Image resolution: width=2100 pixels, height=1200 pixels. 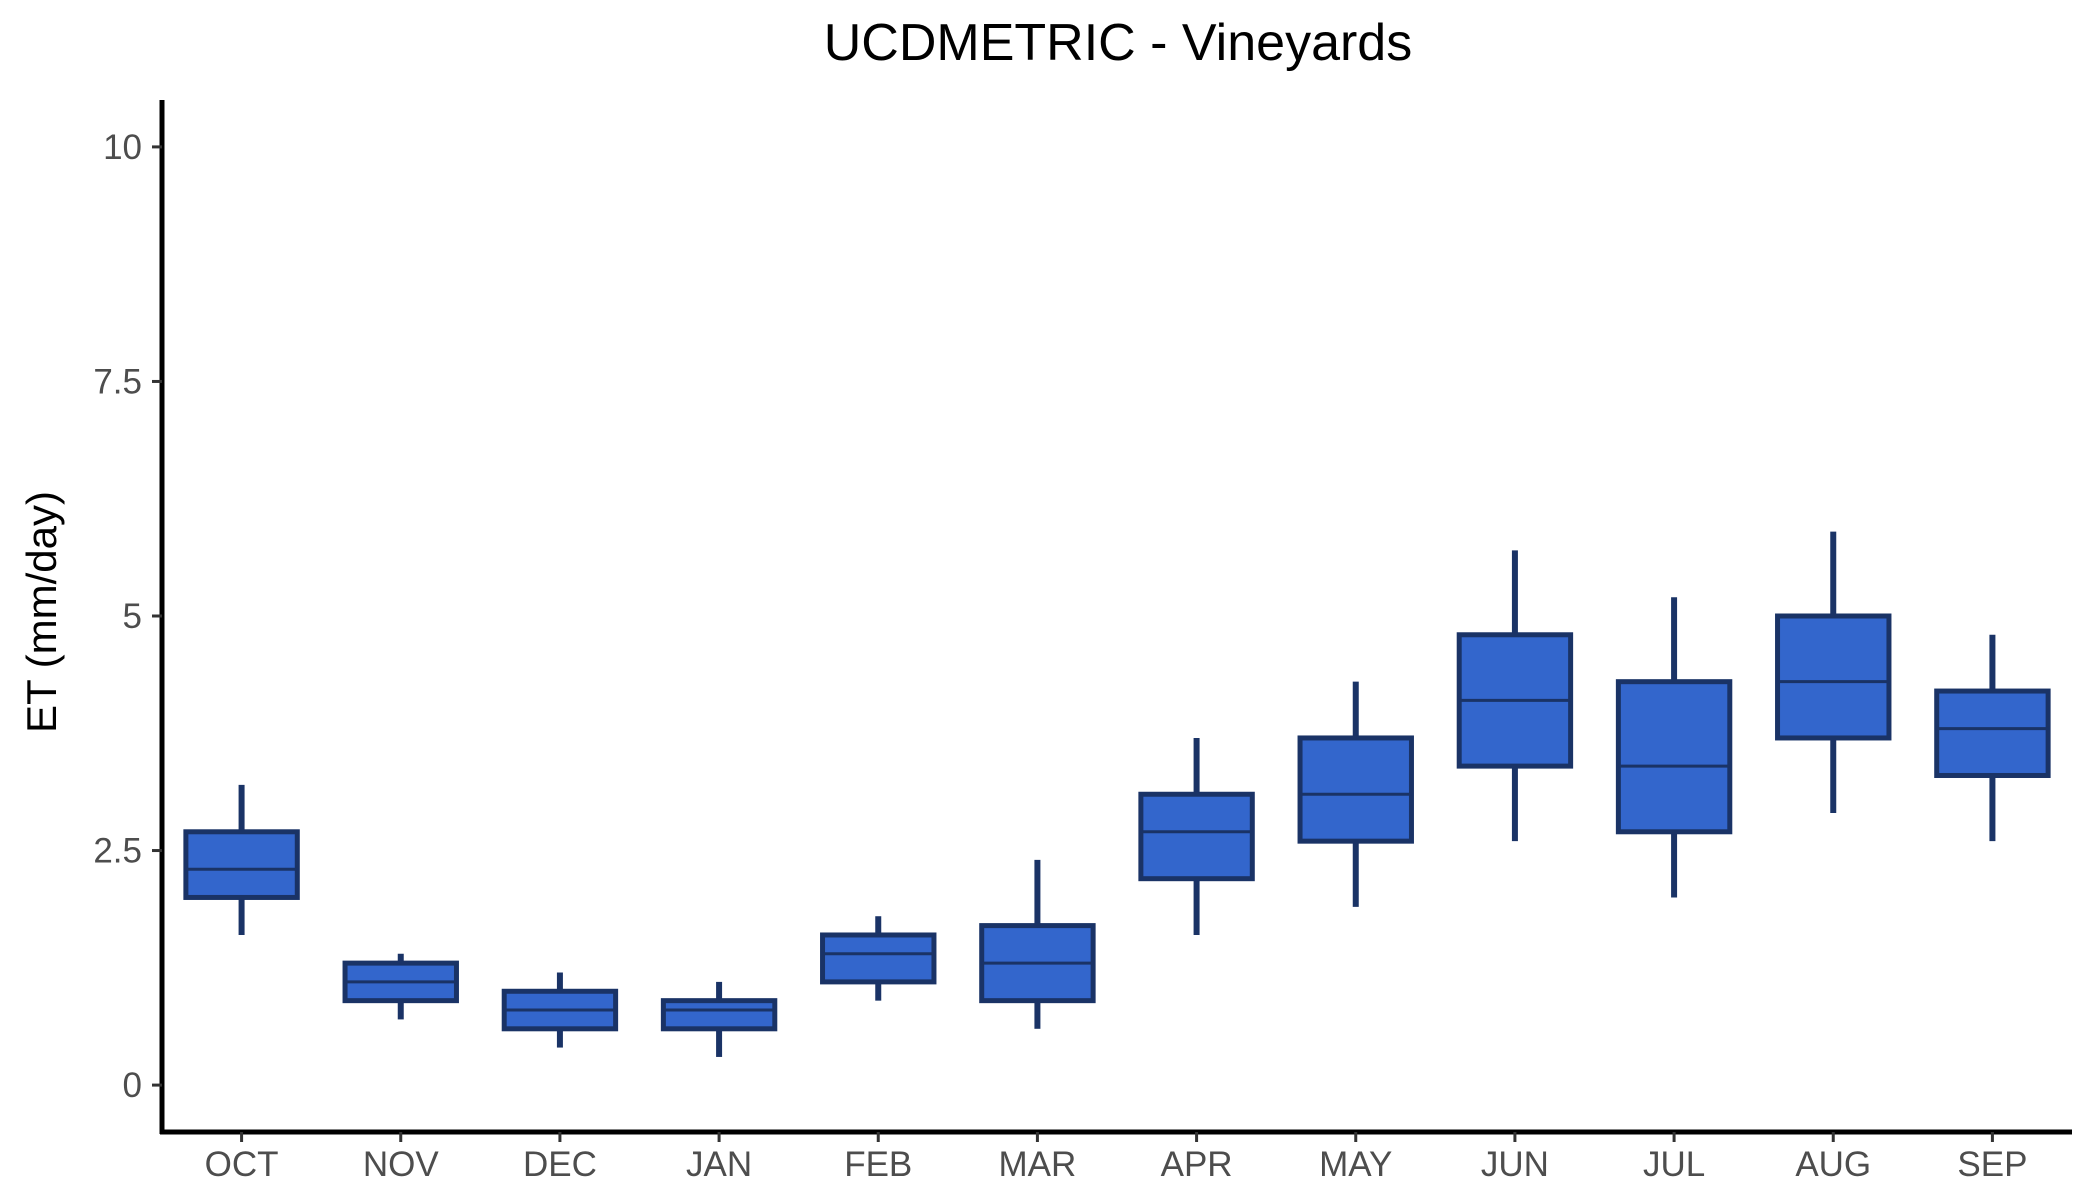 I want to click on box-oct, so click(x=241, y=859).